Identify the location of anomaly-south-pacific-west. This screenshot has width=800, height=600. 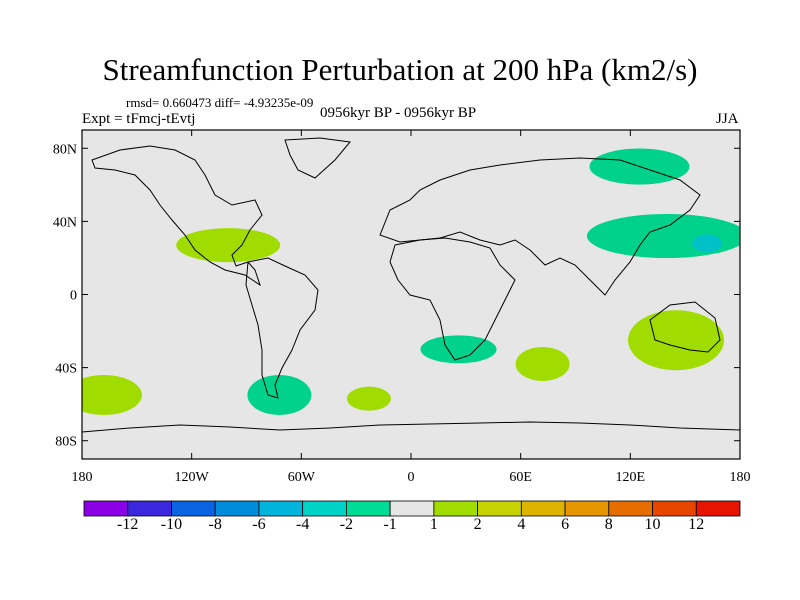
(112, 395).